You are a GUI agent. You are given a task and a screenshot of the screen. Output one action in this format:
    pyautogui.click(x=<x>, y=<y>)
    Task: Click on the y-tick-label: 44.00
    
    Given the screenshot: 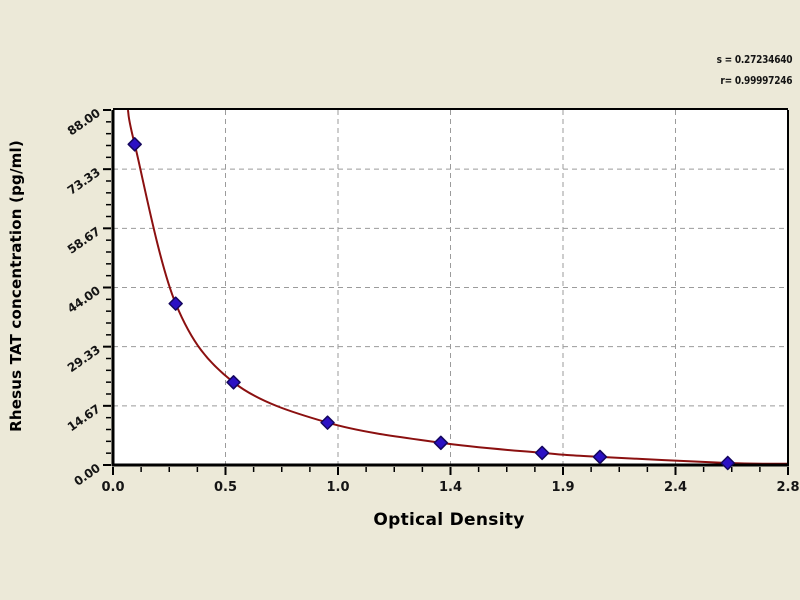 What is the action you would take?
    pyautogui.click(x=84, y=299)
    